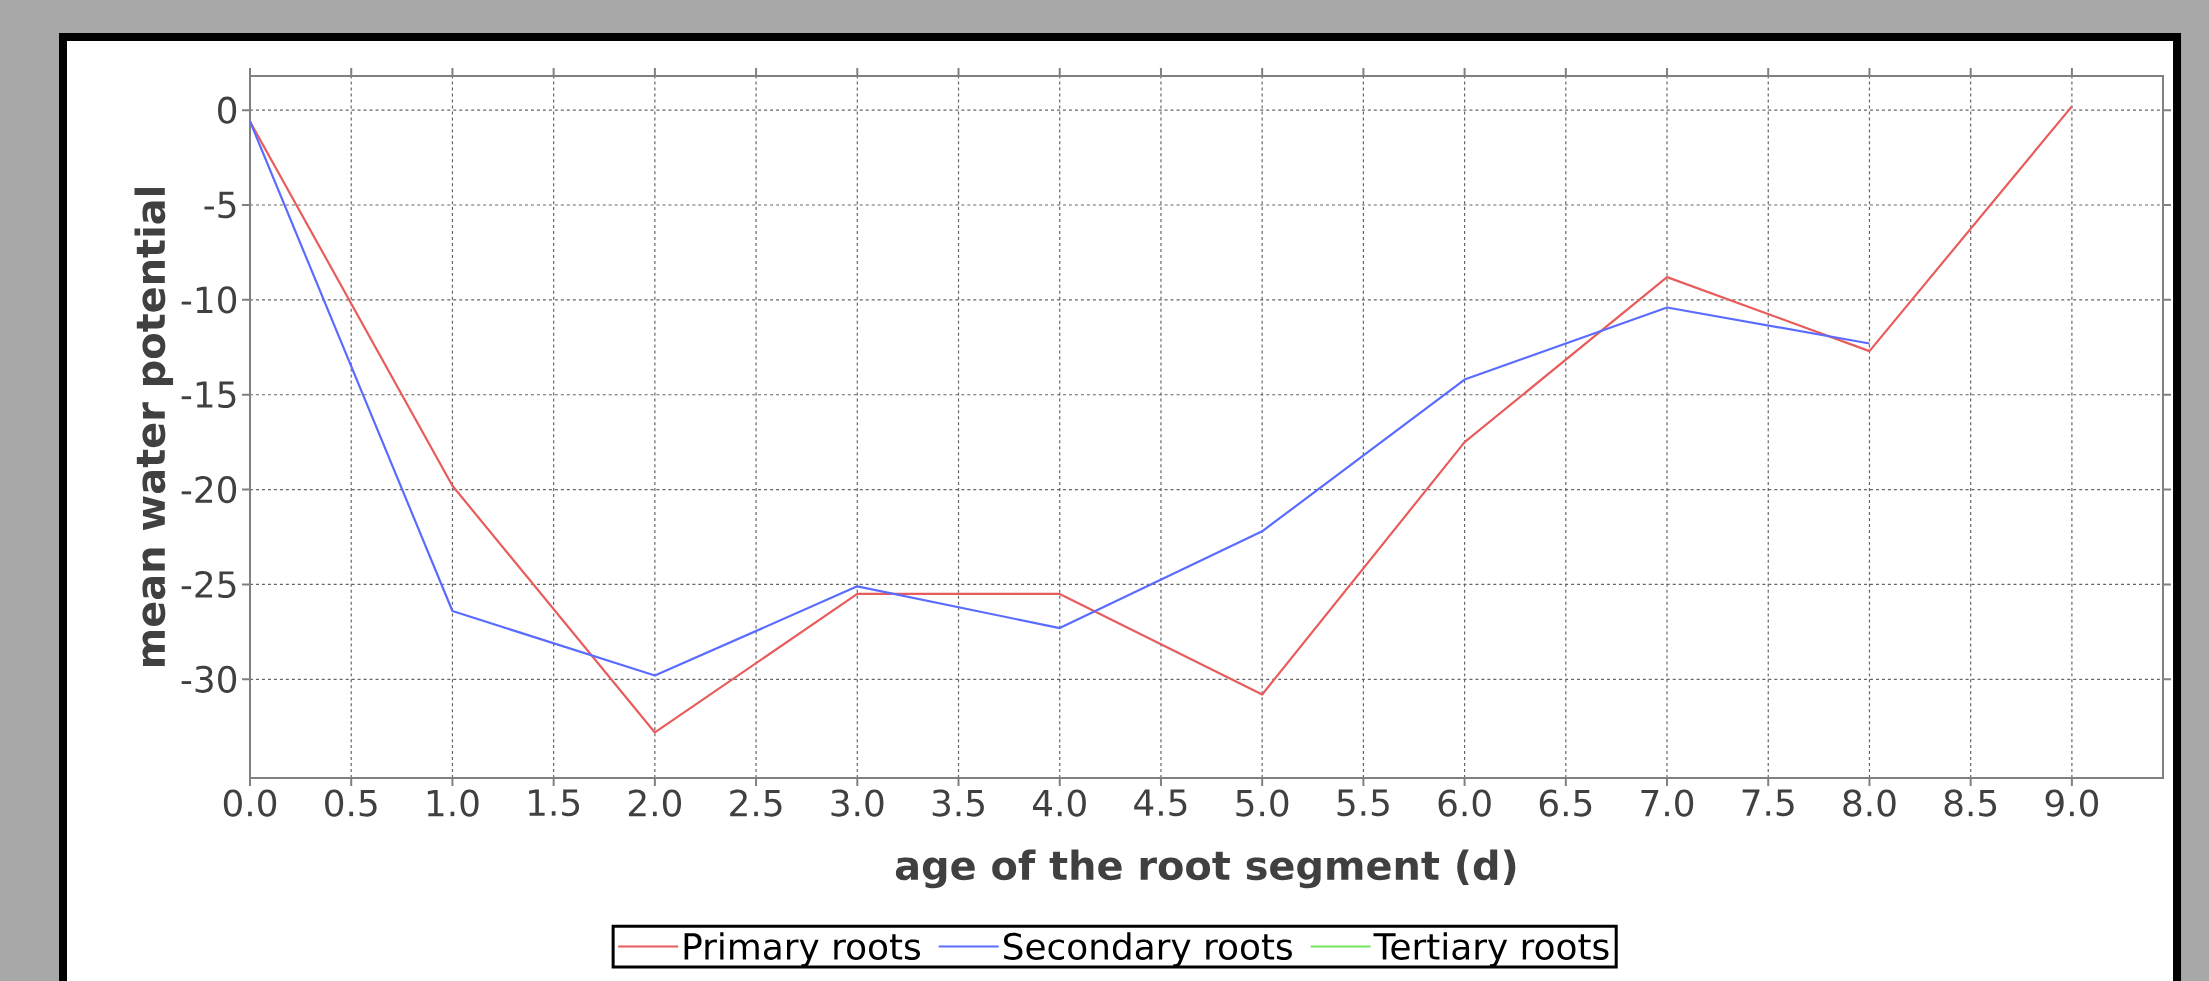  Describe the element at coordinates (154, 427) in the screenshot. I see `y-axis-title: mean water potential` at that location.